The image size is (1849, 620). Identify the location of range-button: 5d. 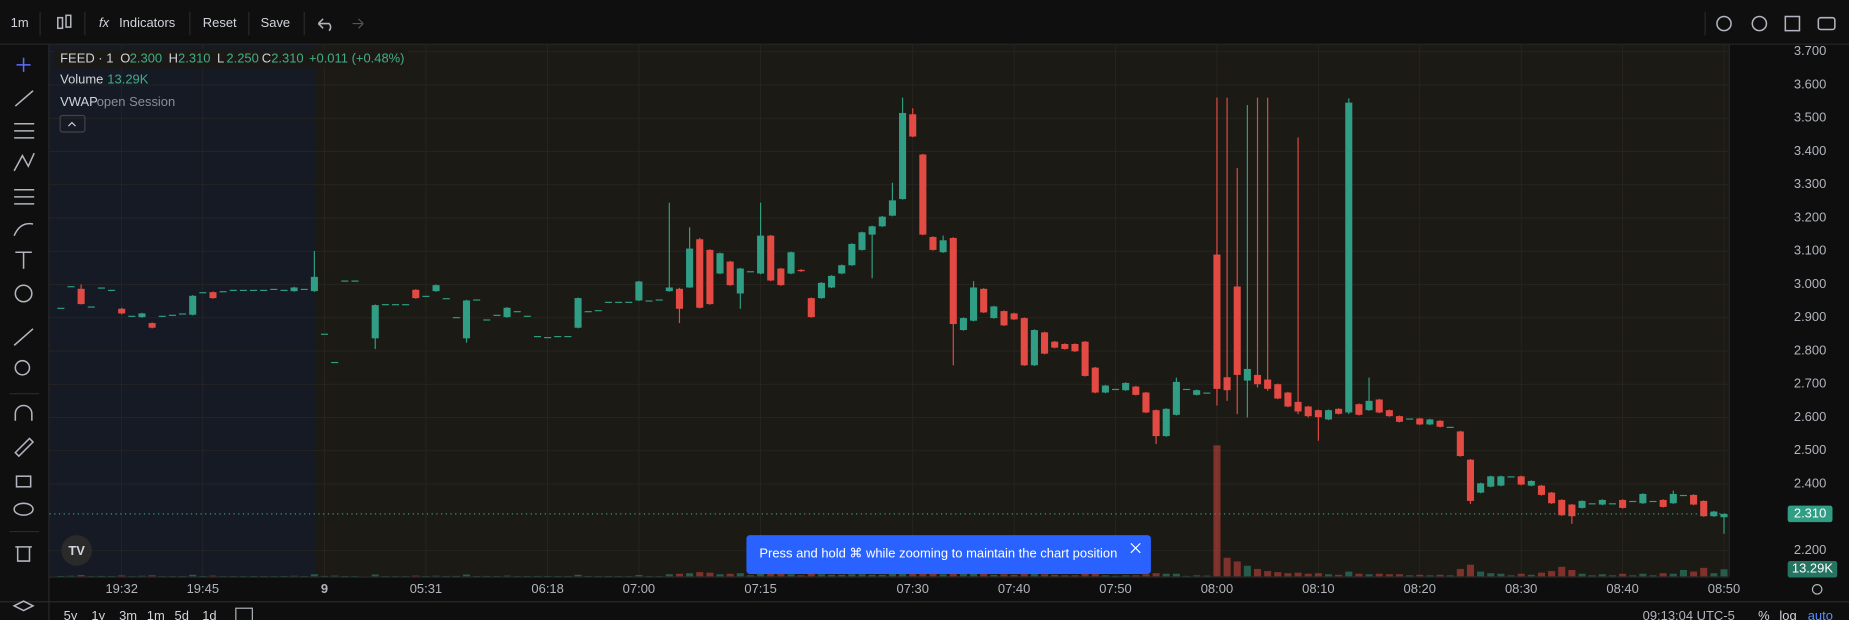
(182, 614).